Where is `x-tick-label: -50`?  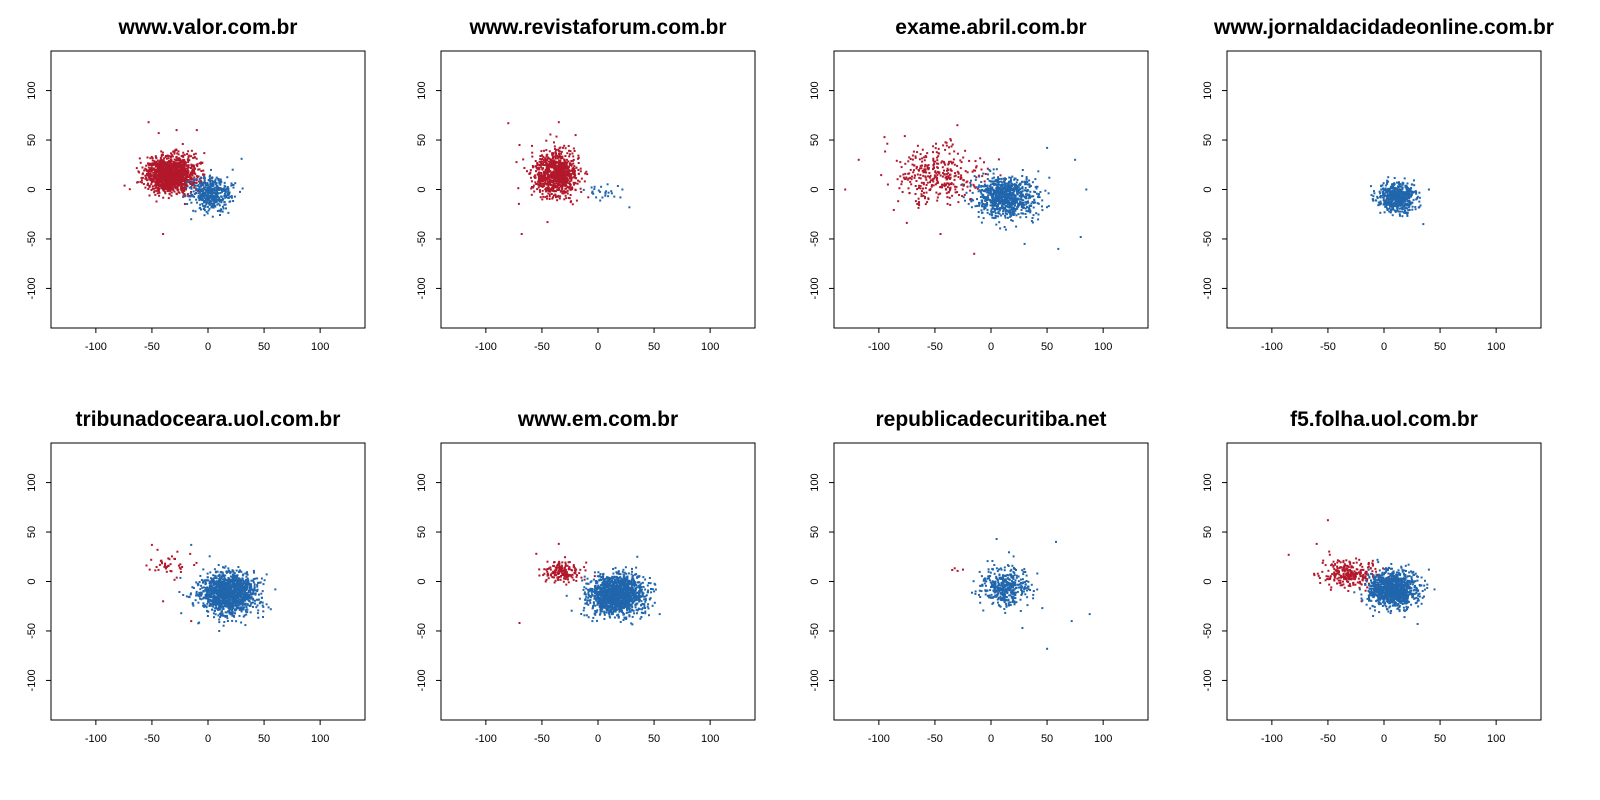
x-tick-label: -50 is located at coordinates (152, 347).